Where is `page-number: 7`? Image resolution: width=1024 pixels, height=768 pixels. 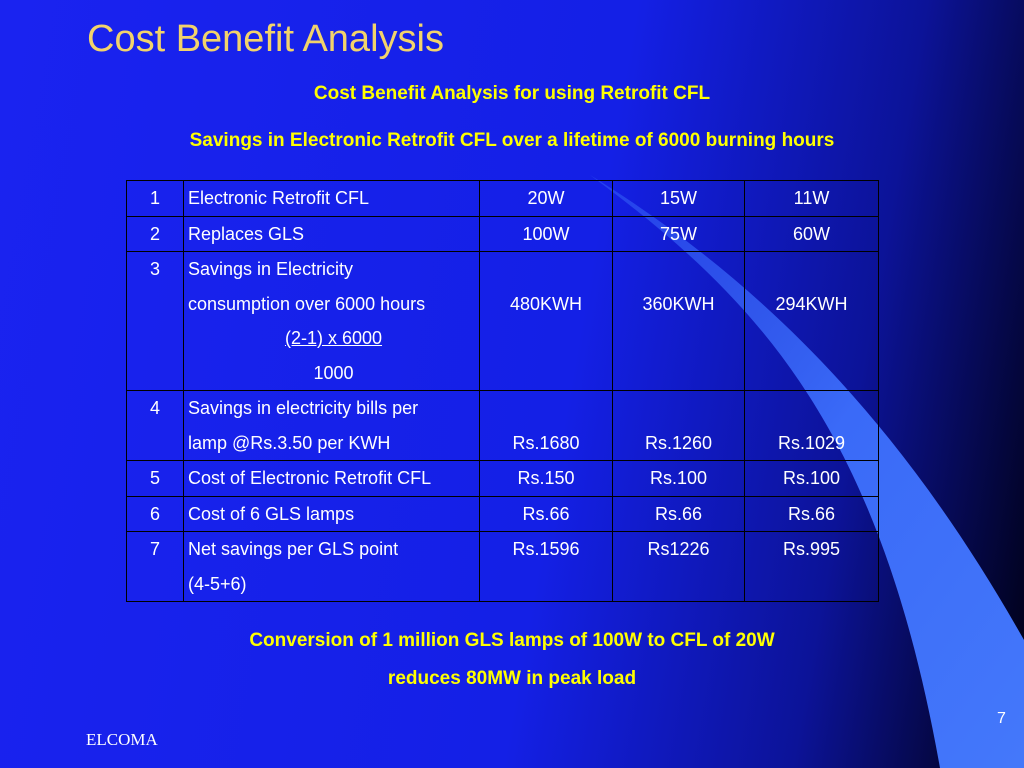
page-number: 7 is located at coordinates (1001, 718).